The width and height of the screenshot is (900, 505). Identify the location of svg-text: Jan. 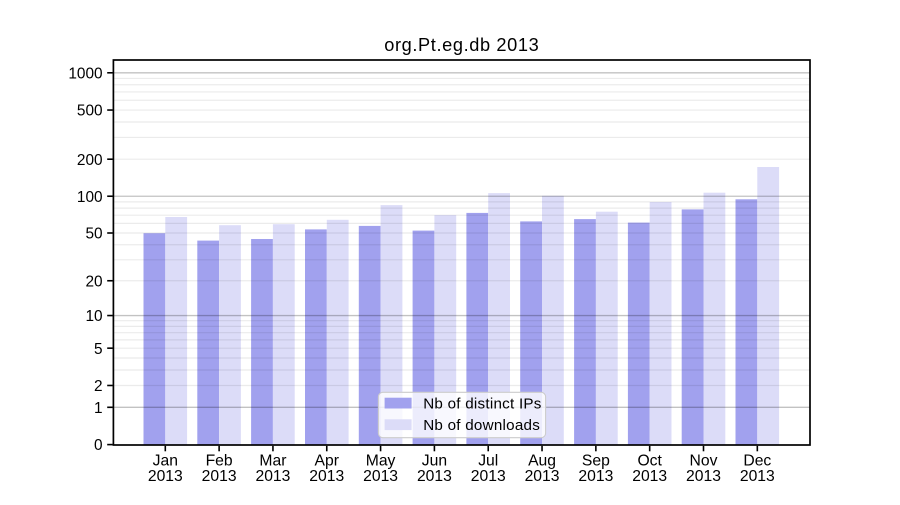
(165, 460).